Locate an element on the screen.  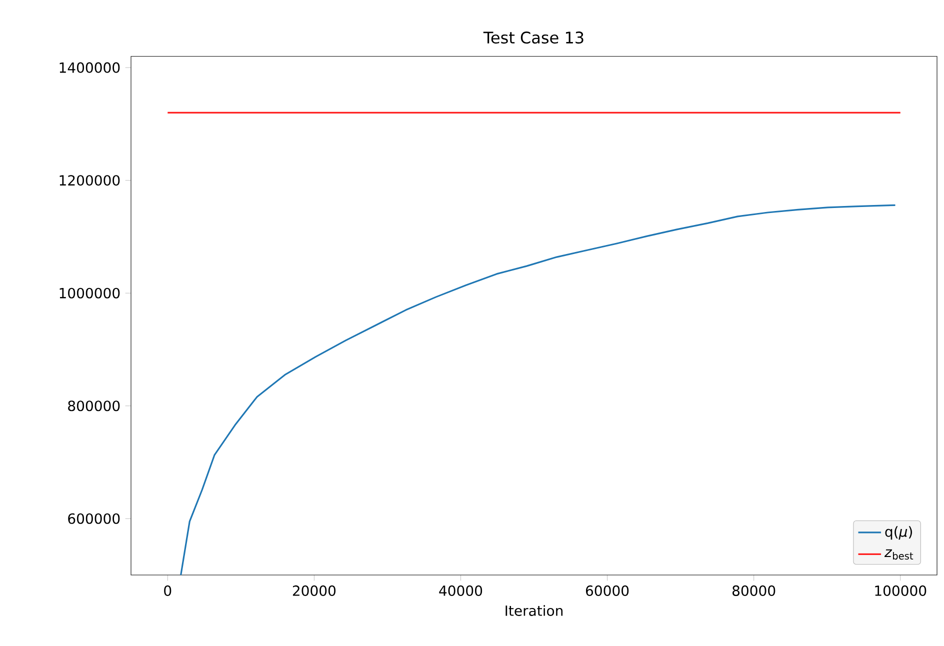
x-tick-label: 100000 is located at coordinates (900, 590).